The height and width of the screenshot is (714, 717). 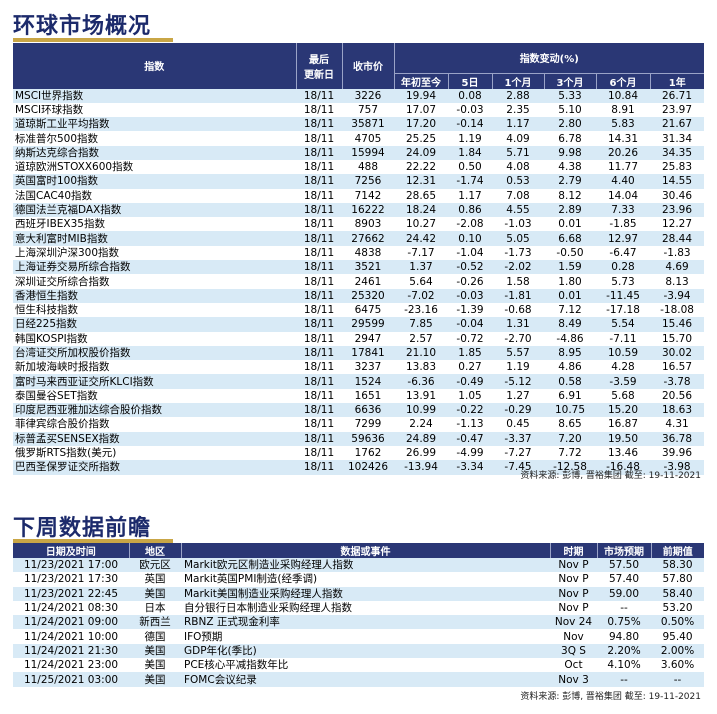 I want to click on value-cell: 0.27, so click(x=470, y=367).